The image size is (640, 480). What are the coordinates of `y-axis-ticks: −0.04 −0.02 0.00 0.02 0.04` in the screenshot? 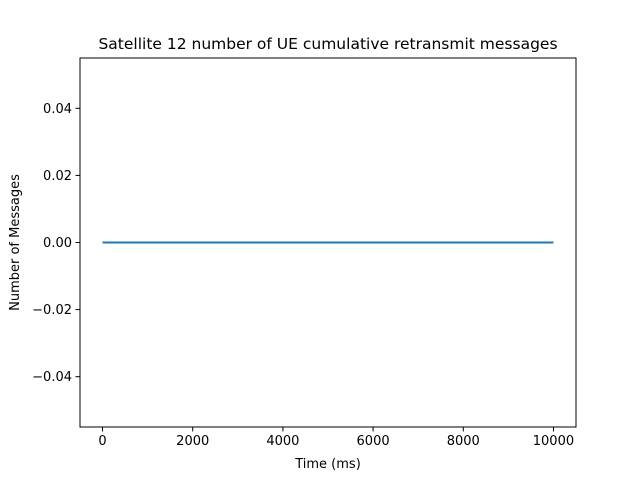 It's located at (56, 243).